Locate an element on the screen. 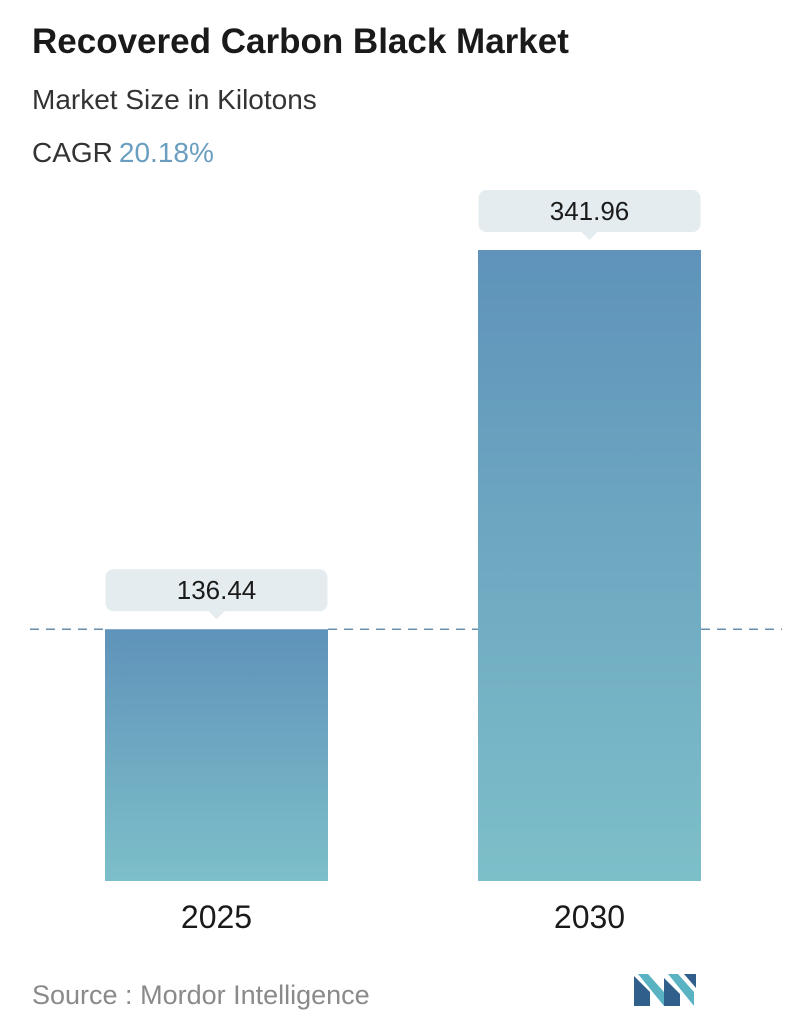  value-label: 341.96 is located at coordinates (590, 211).